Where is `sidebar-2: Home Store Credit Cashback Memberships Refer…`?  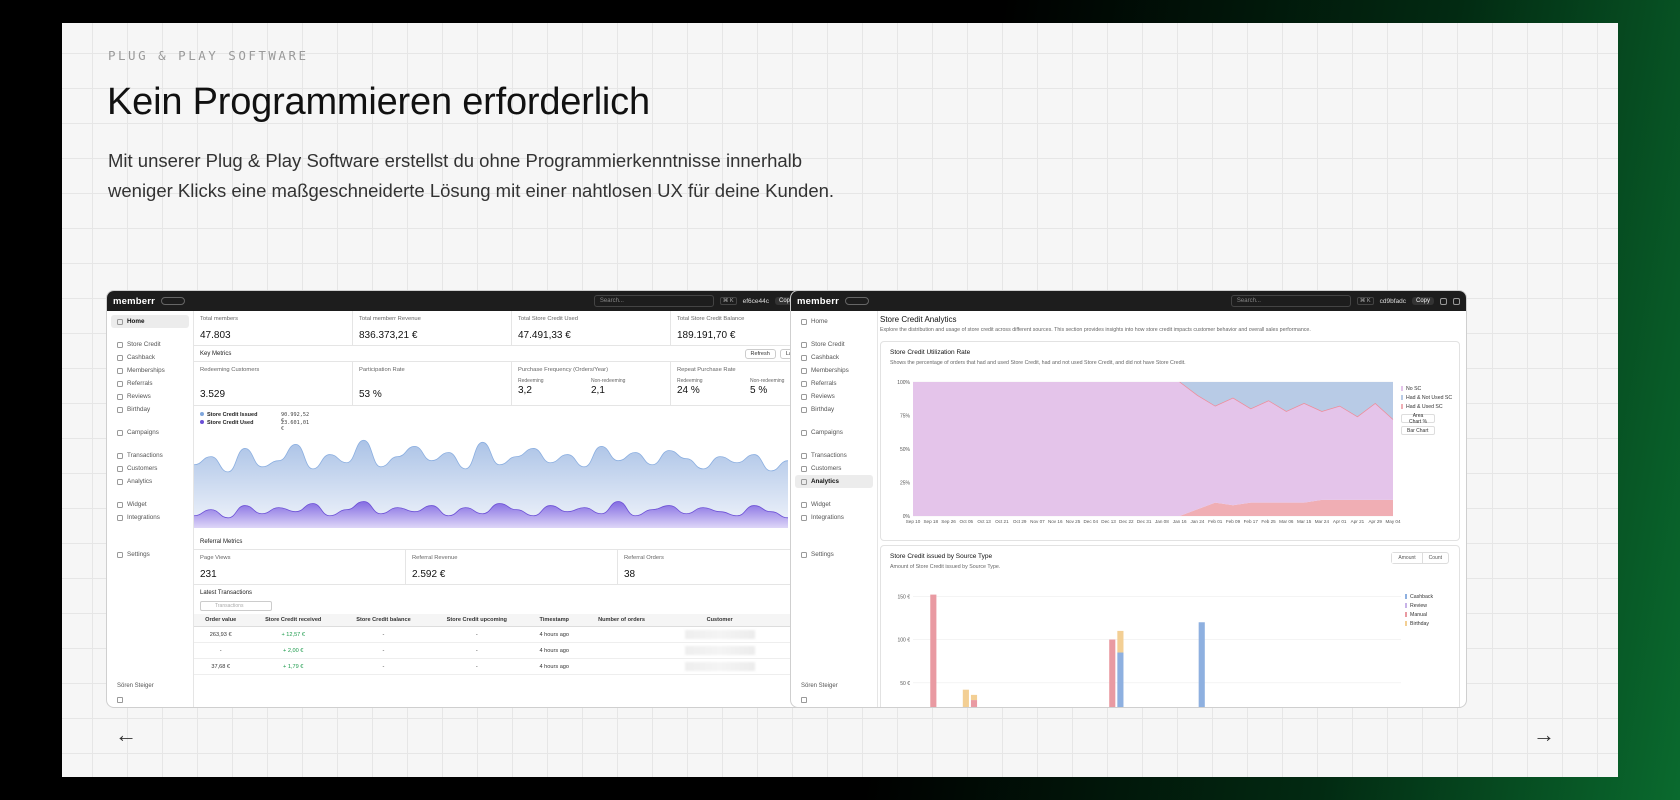
sidebar-2: Home Store Credit Cashback Memberships Refer… is located at coordinates (834, 509).